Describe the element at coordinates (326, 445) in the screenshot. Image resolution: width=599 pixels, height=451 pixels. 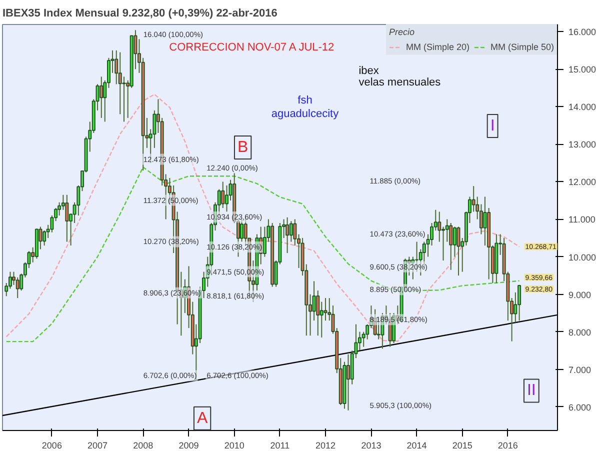
I see `x-tick-label: 2012` at that location.